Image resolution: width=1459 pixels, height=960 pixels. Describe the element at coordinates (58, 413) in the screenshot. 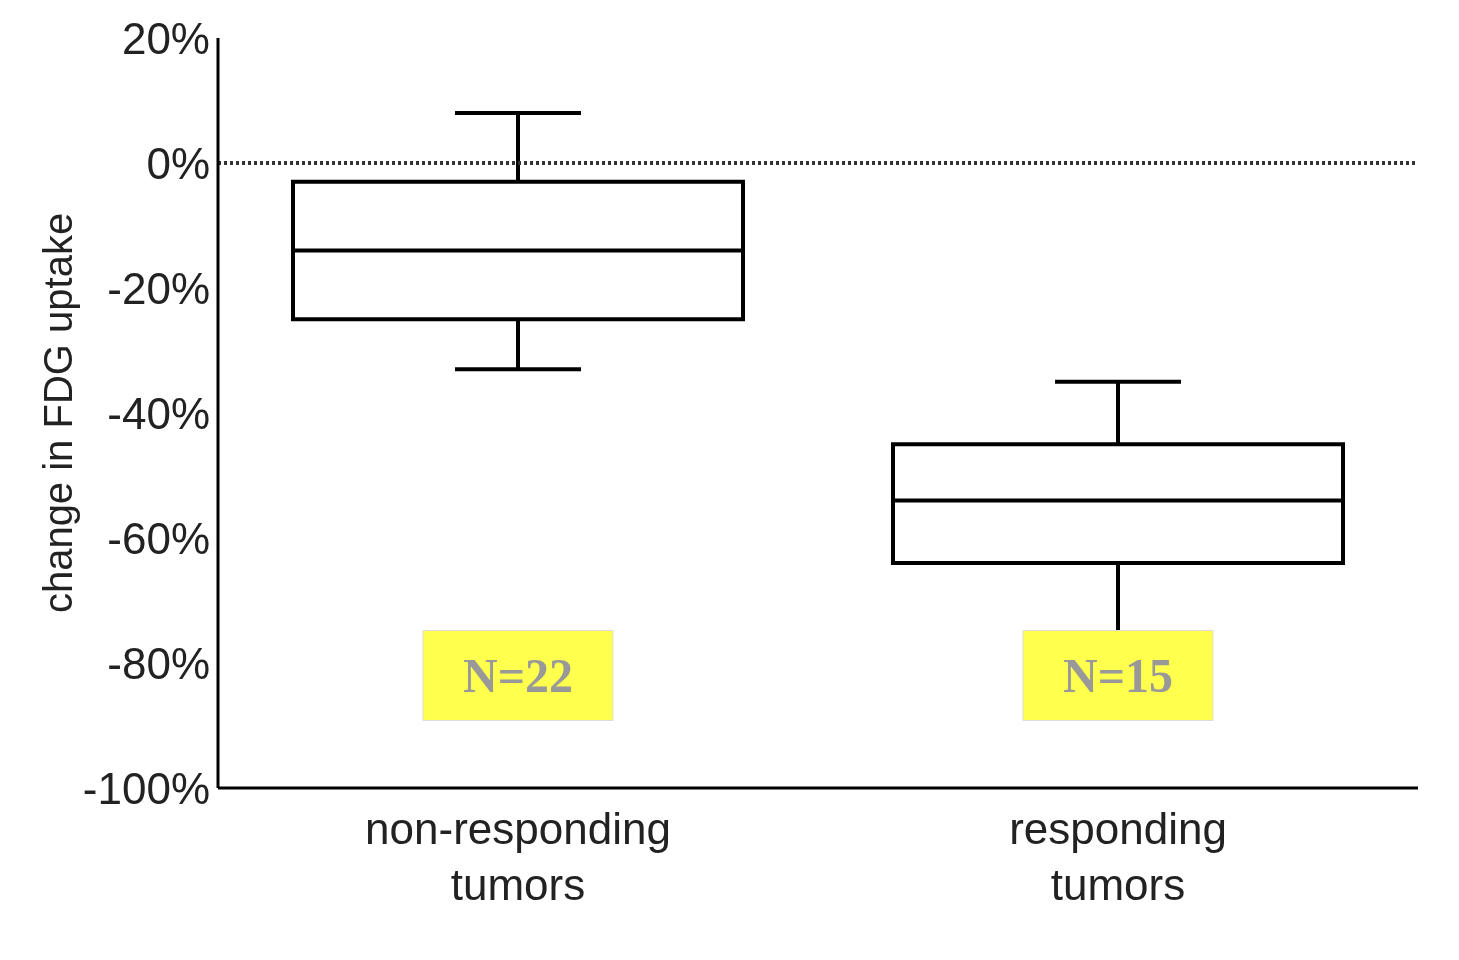

I see `y-axis-title: change in FDG uptake` at that location.